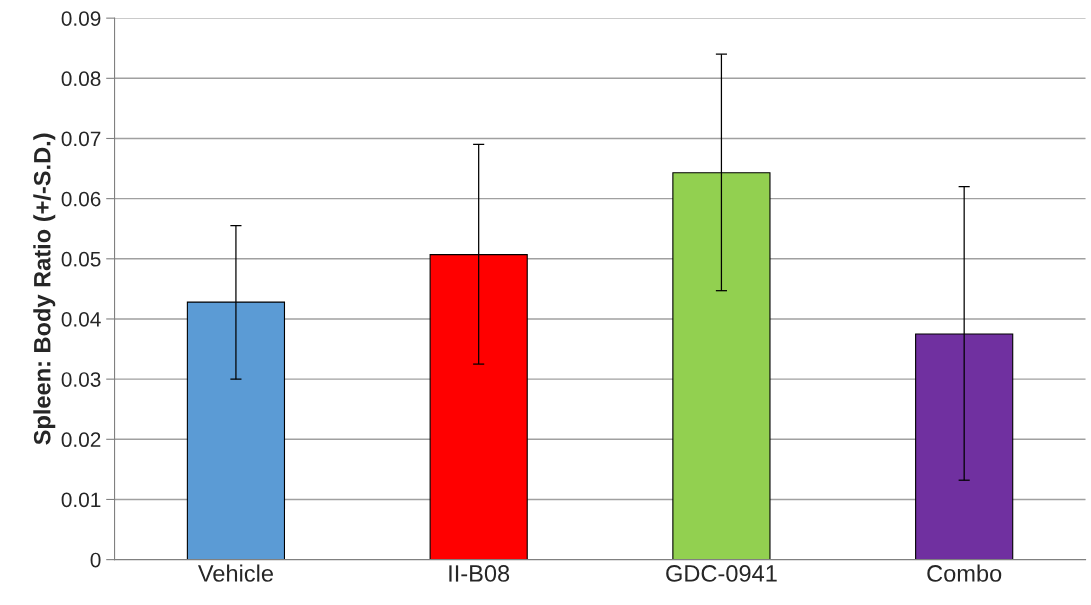 The height and width of the screenshot is (605, 1091). I want to click on y-tick-label: 0.06, so click(81, 199).